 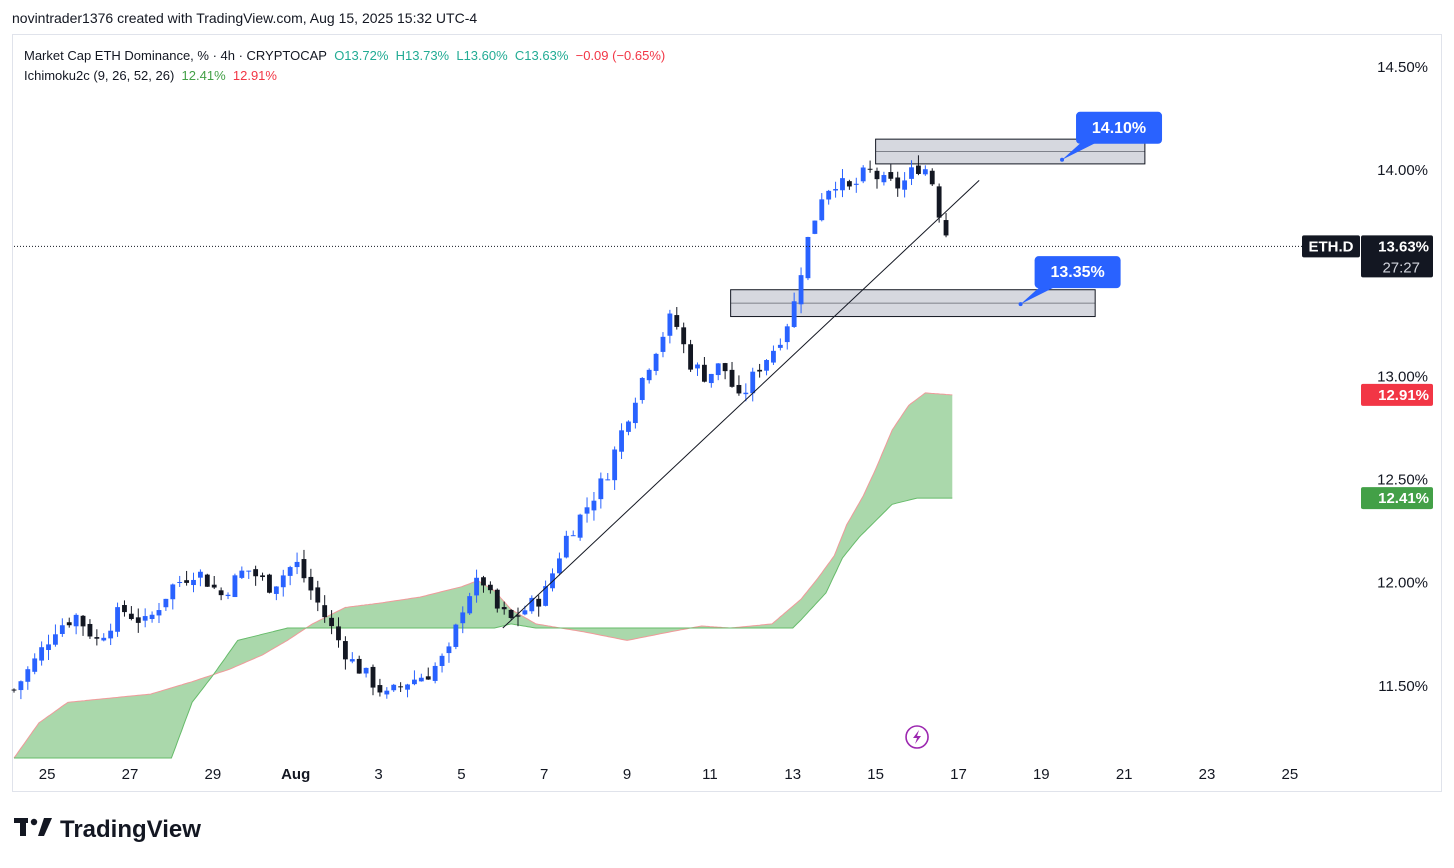 I want to click on tradingview-logo: TradingView, so click(x=107, y=830).